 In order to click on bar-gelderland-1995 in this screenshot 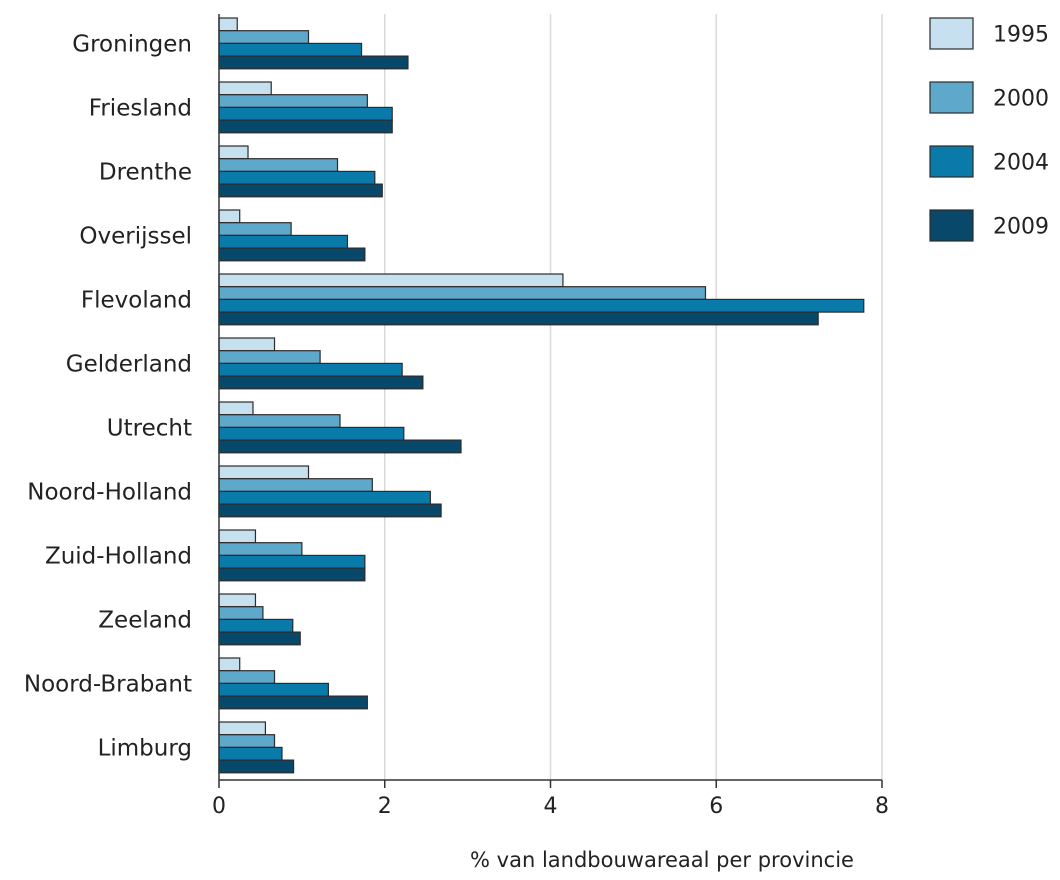, I will do `click(247, 344)`.